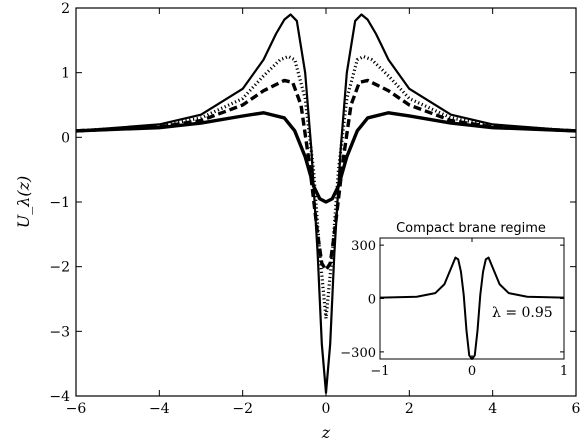 The height and width of the screenshot is (445, 587). Describe the element at coordinates (326, 432) in the screenshot. I see `x-axis-label: z` at that location.